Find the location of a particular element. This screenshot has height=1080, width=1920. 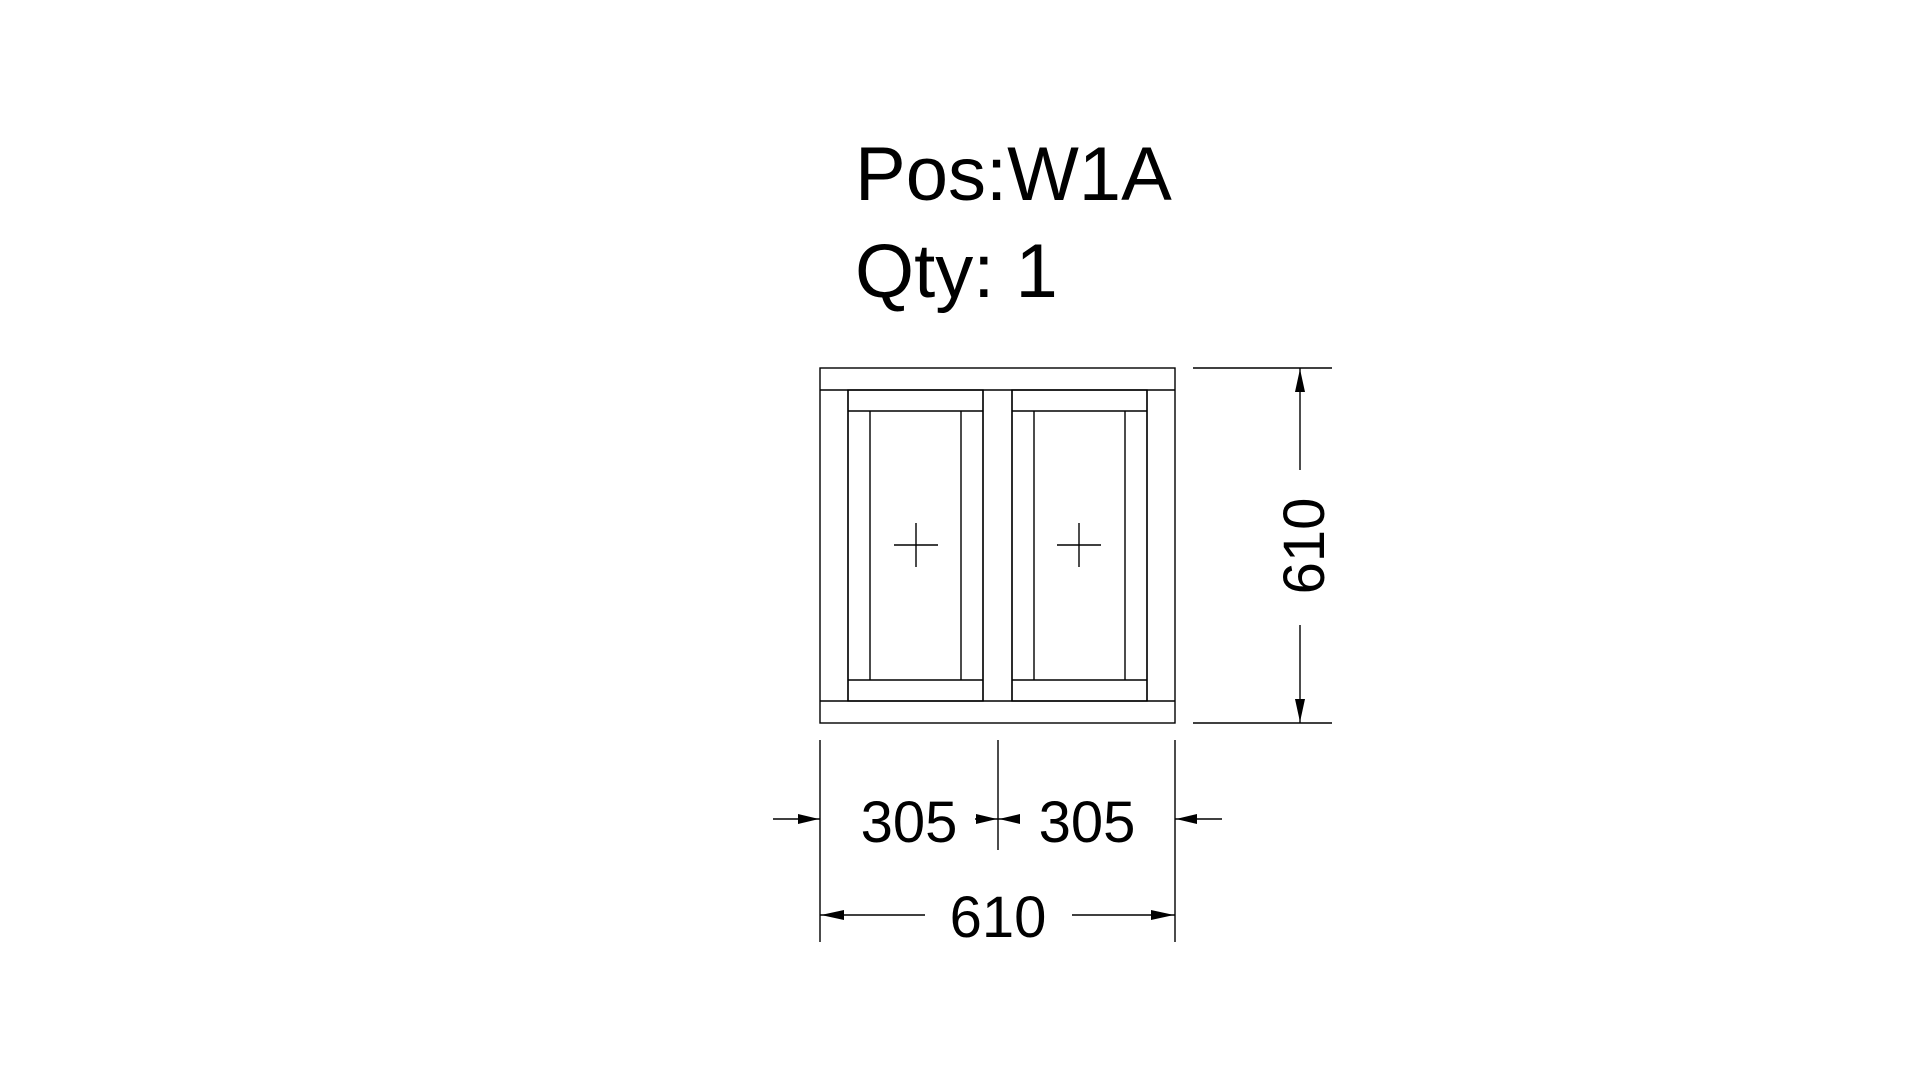

position-label: Pos:W1A is located at coordinates (1013, 174).